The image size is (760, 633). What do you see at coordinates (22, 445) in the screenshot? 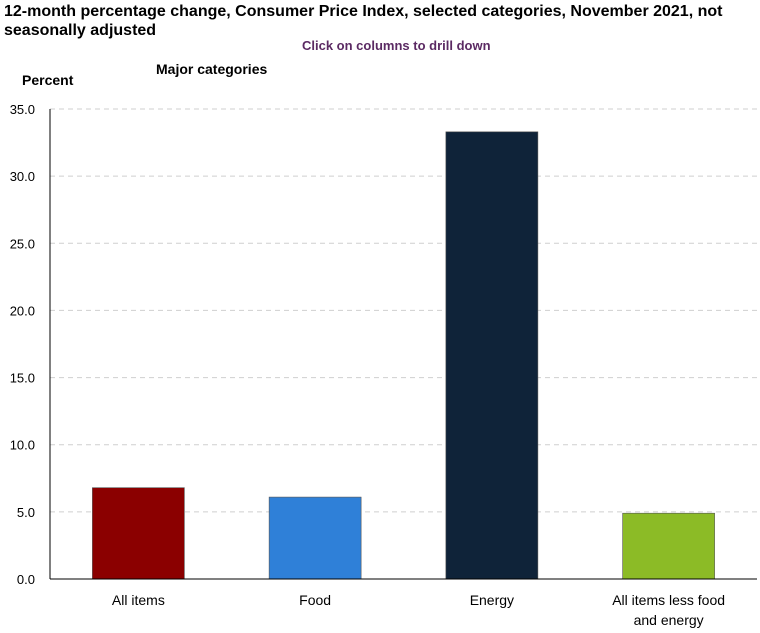
I see `y-tick-label: 10.0` at bounding box center [22, 445].